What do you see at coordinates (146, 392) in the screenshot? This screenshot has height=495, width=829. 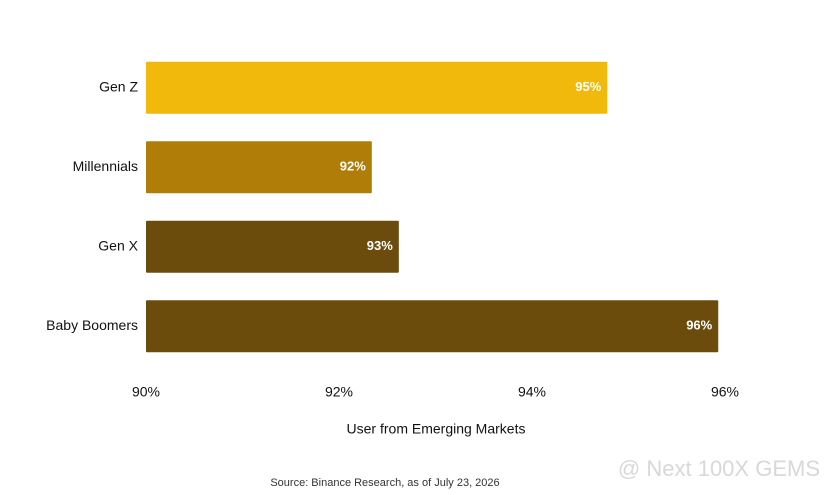 I see `x-tick-label: 90%` at bounding box center [146, 392].